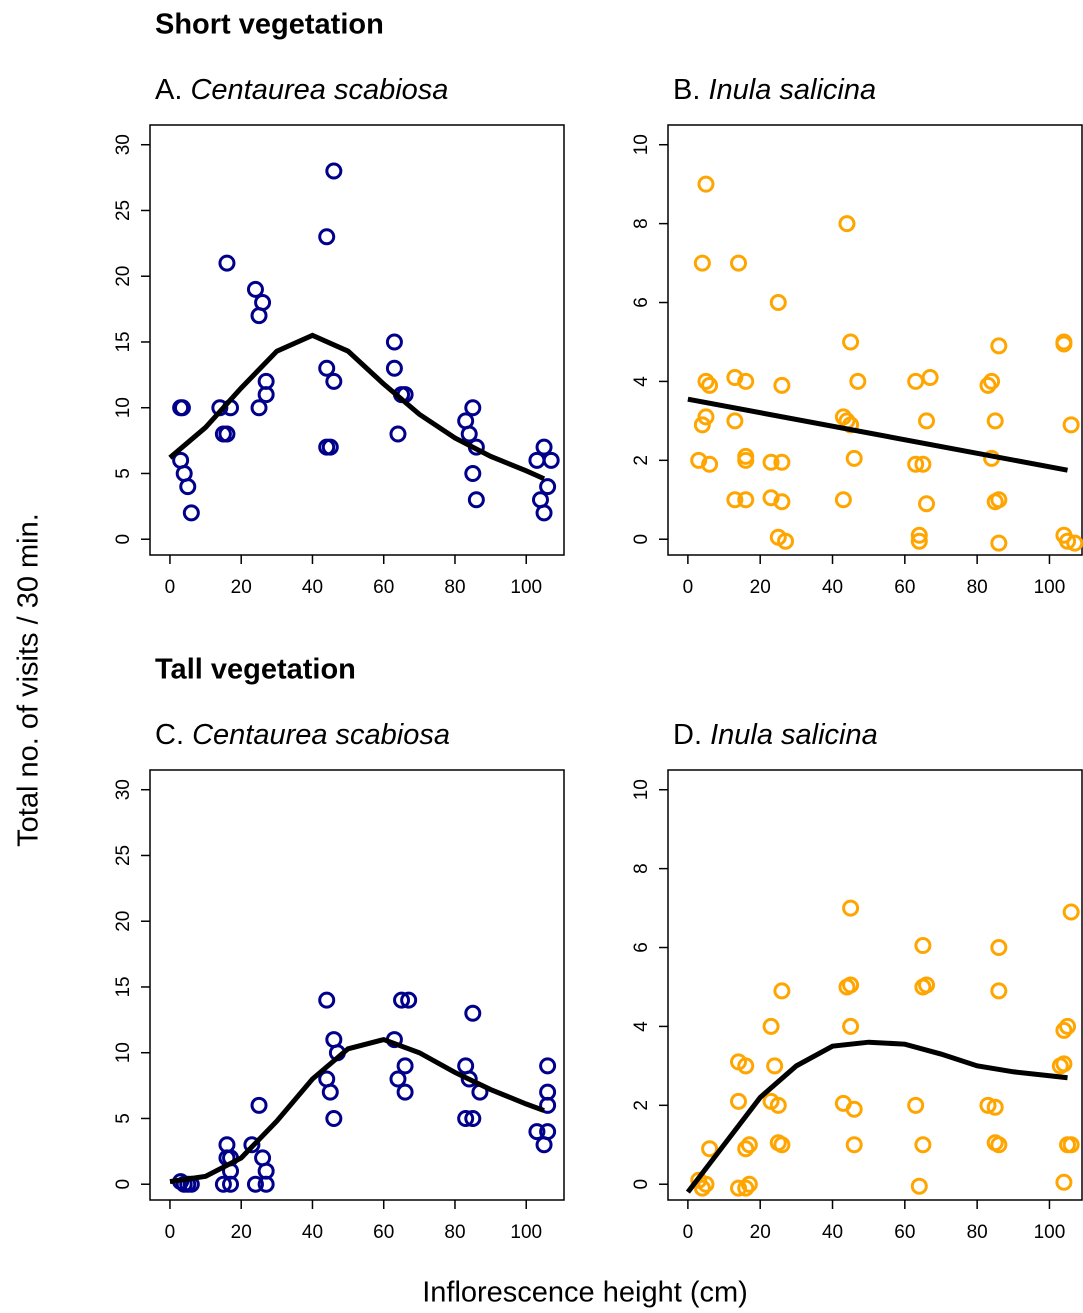 Image resolution: width=1083 pixels, height=1313 pixels. Describe the element at coordinates (641, 868) in the screenshot. I see `y-tick-label: 8` at that location.